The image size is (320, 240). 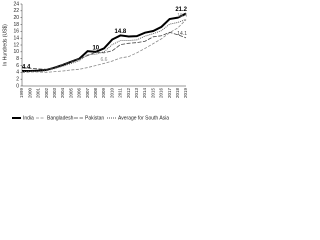 What do you see at coordinates (16, 11) in the screenshot?
I see `y-tick-label: 22` at bounding box center [16, 11].